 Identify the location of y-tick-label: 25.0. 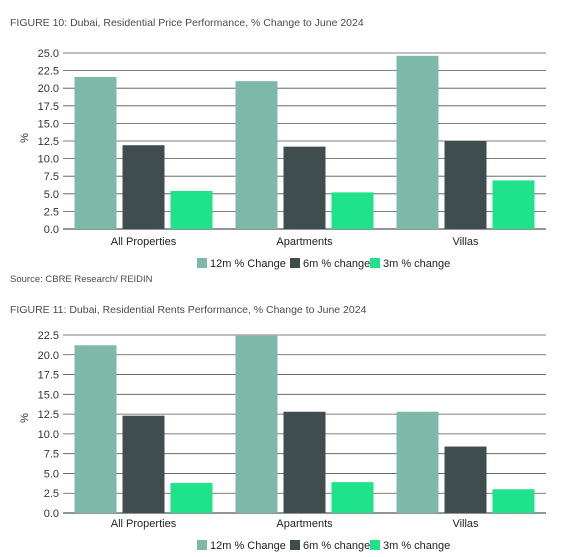
(48, 54).